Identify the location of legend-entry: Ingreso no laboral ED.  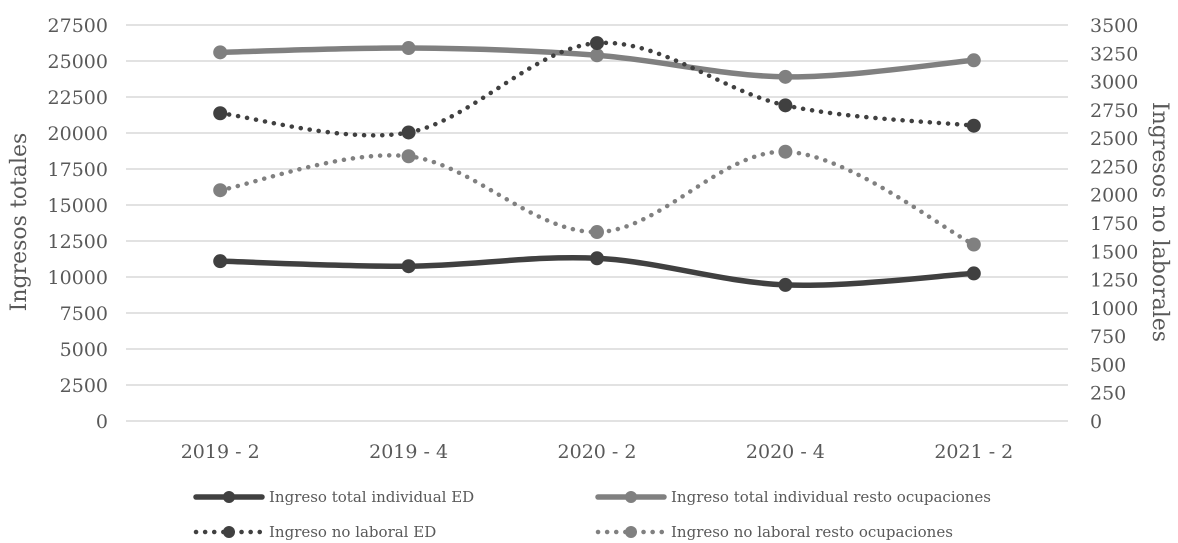
(314, 532).